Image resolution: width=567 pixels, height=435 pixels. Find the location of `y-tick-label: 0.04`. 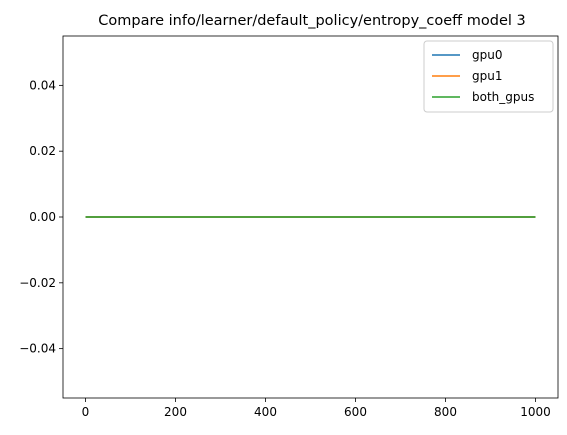

y-tick-label: 0.04 is located at coordinates (42, 85).